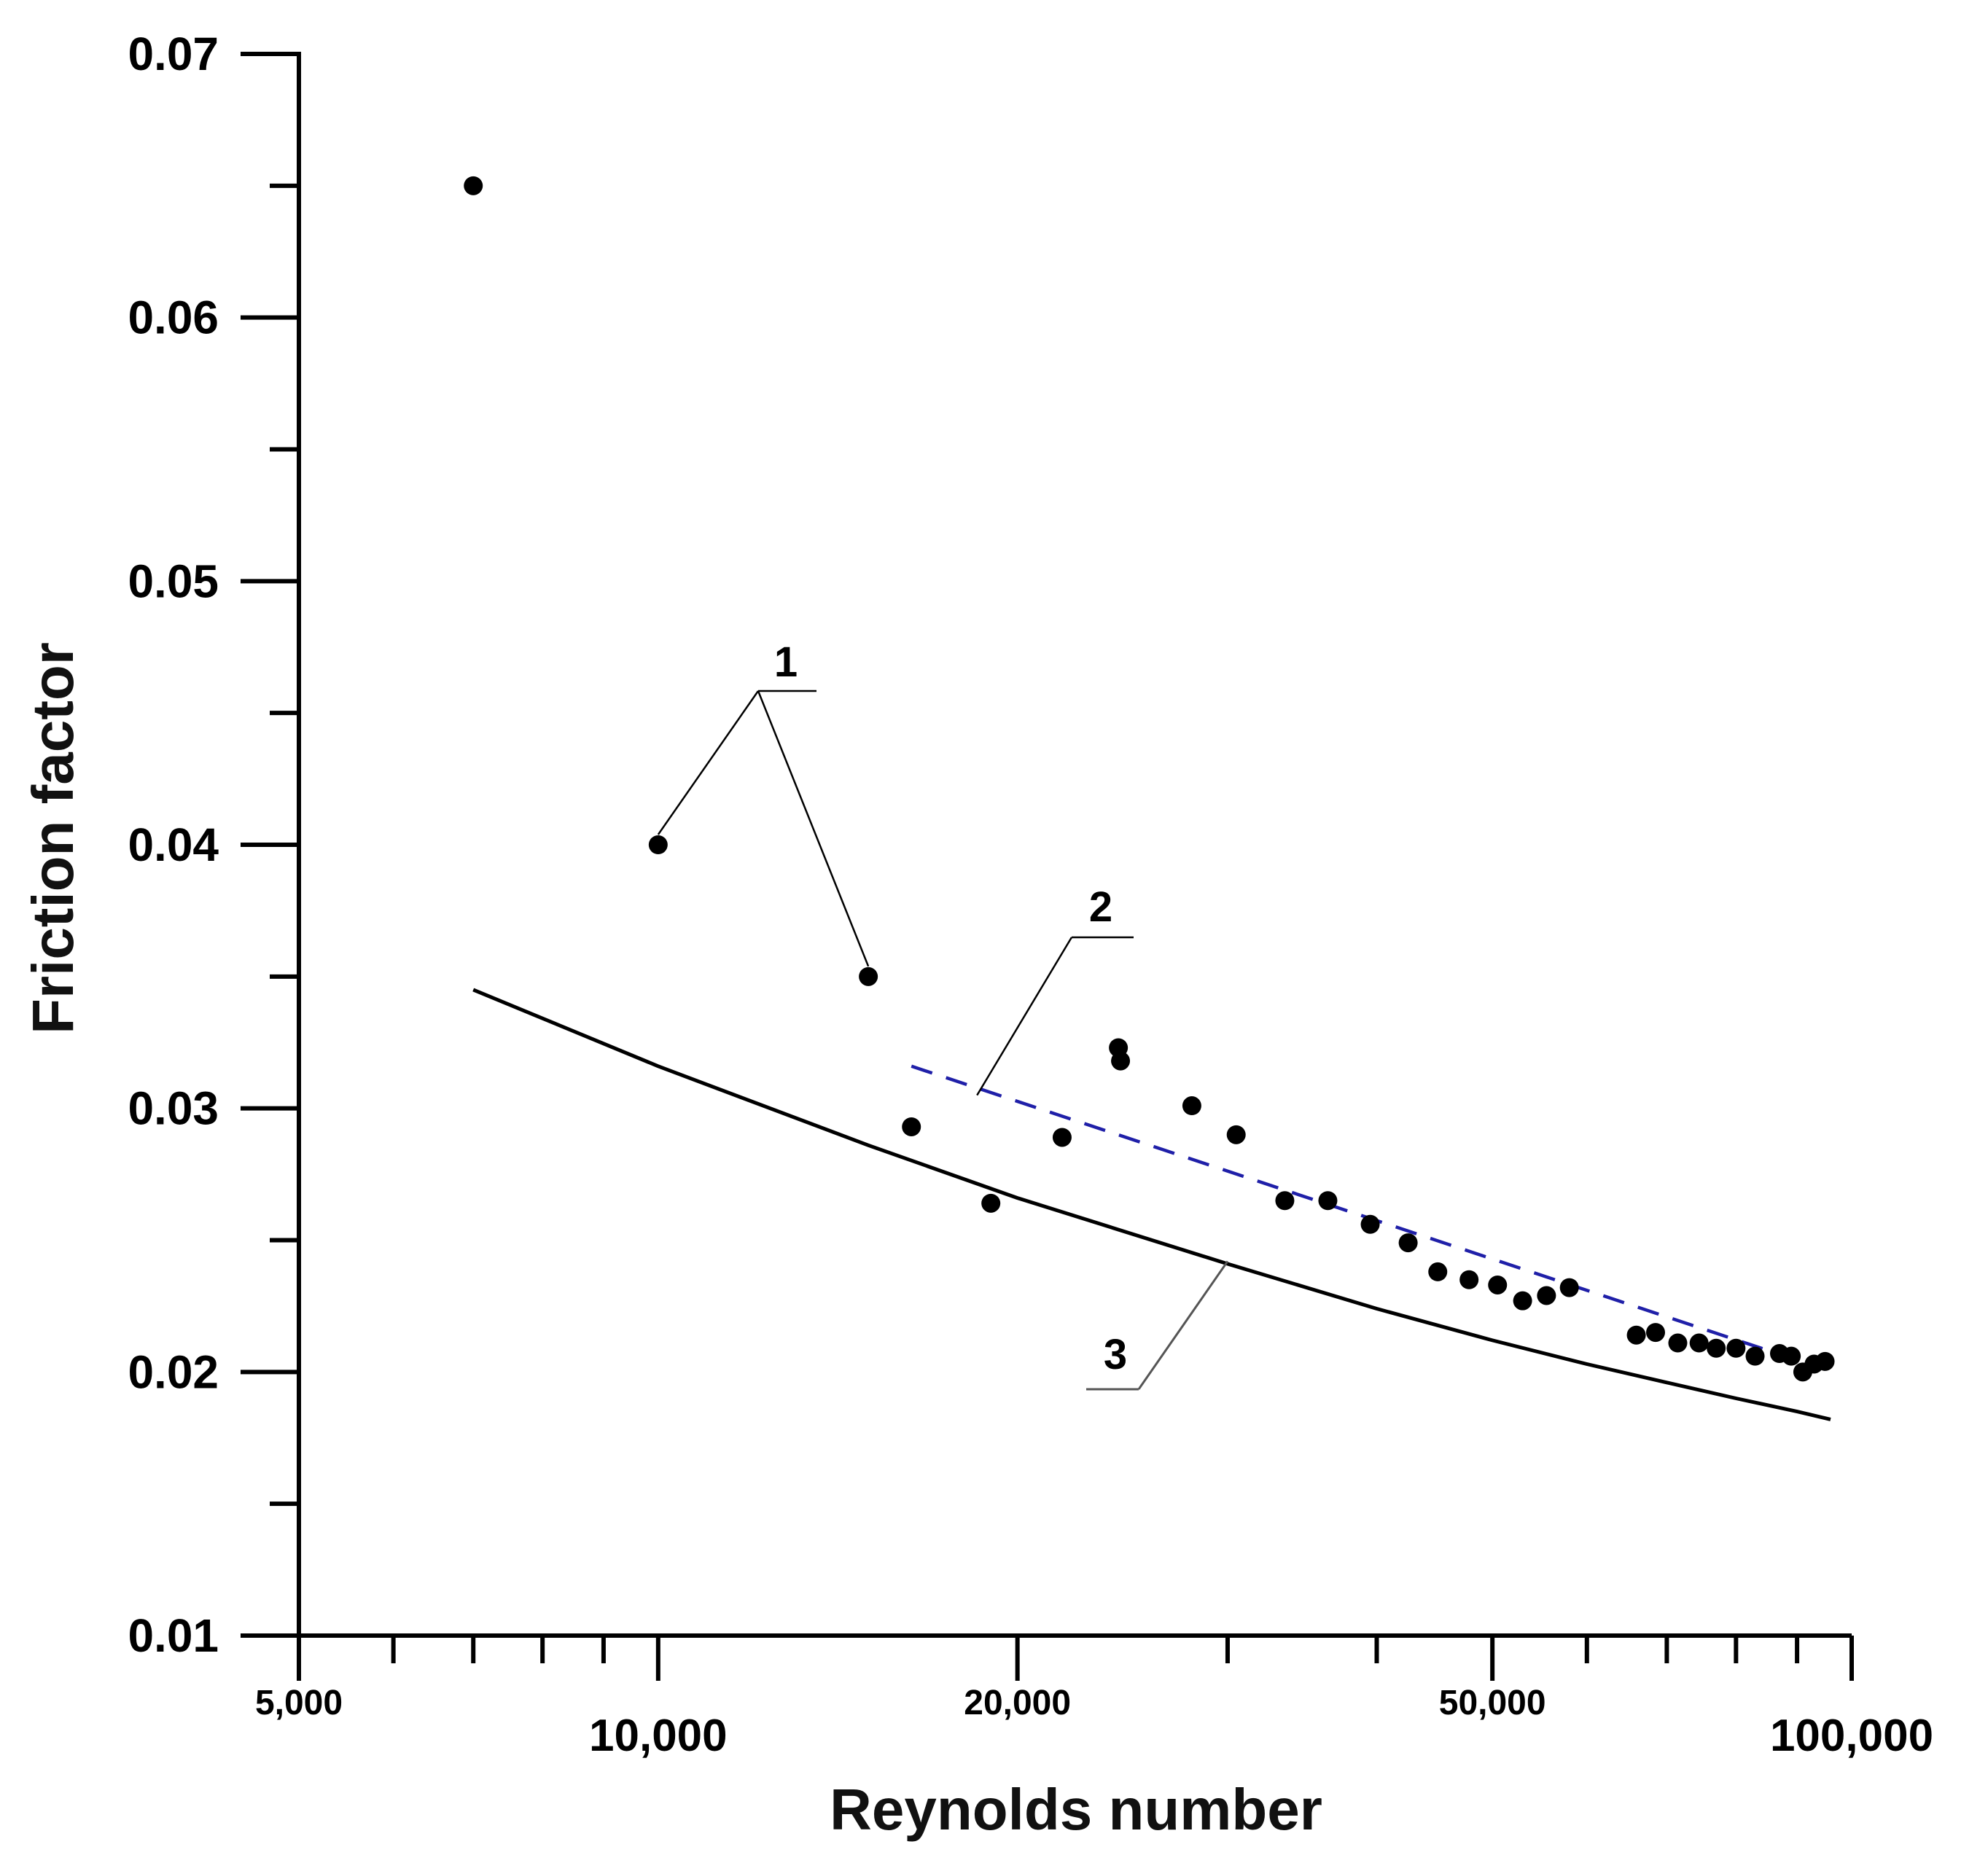  Describe the element at coordinates (173, 1108) in the screenshot. I see `y-tick-label: 0.03` at that location.